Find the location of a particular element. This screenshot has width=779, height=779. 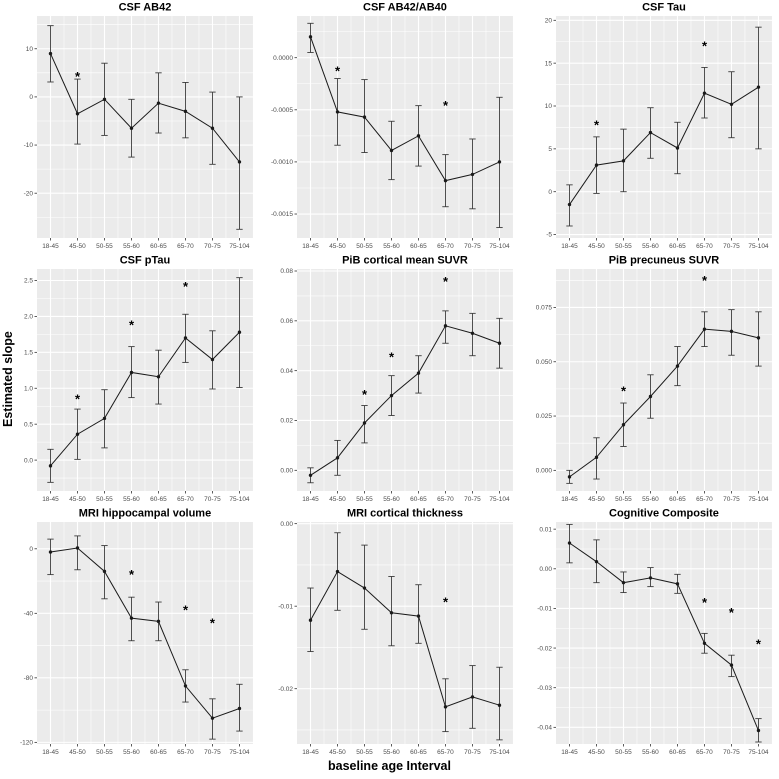

svg-text: -0.01 is located at coordinates (285, 606).